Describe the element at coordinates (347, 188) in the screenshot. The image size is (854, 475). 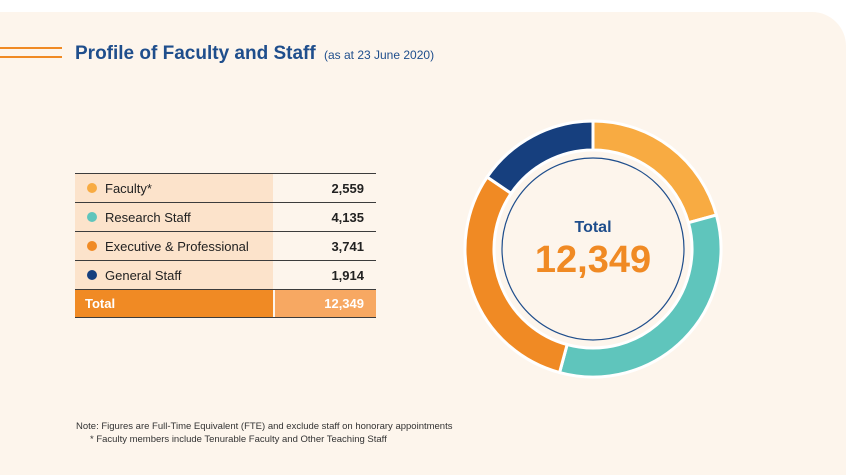
I see `row-value: 2,559` at that location.